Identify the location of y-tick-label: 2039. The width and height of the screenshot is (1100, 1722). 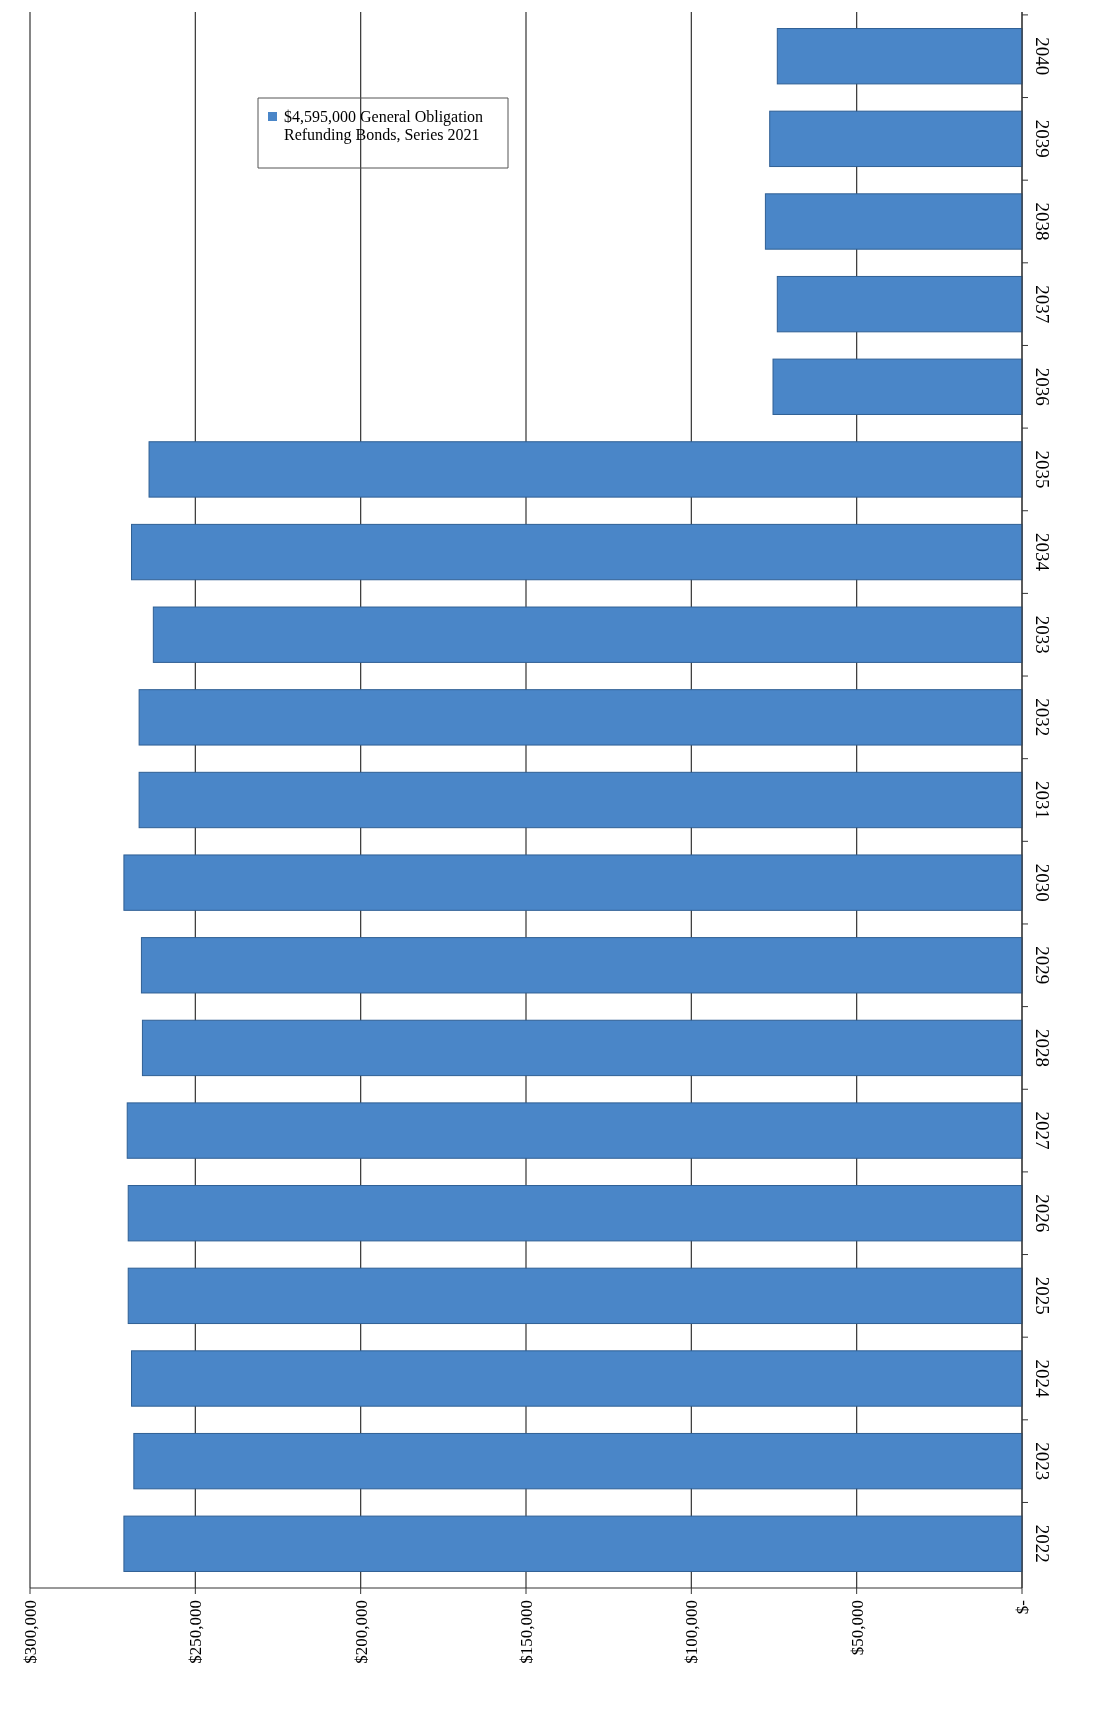
(1042, 138).